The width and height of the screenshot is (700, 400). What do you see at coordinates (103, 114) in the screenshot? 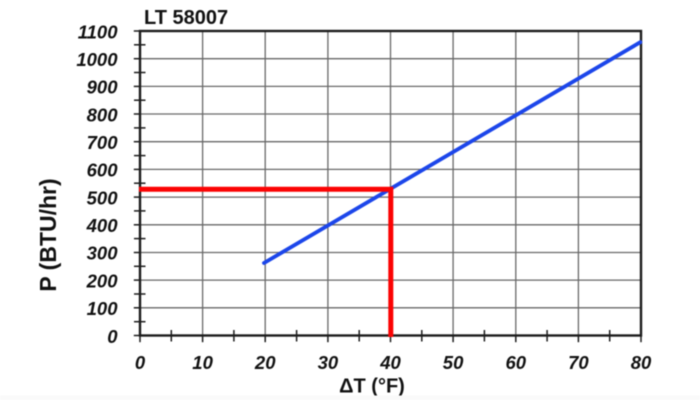
I see `svg-text: 800` at bounding box center [103, 114].